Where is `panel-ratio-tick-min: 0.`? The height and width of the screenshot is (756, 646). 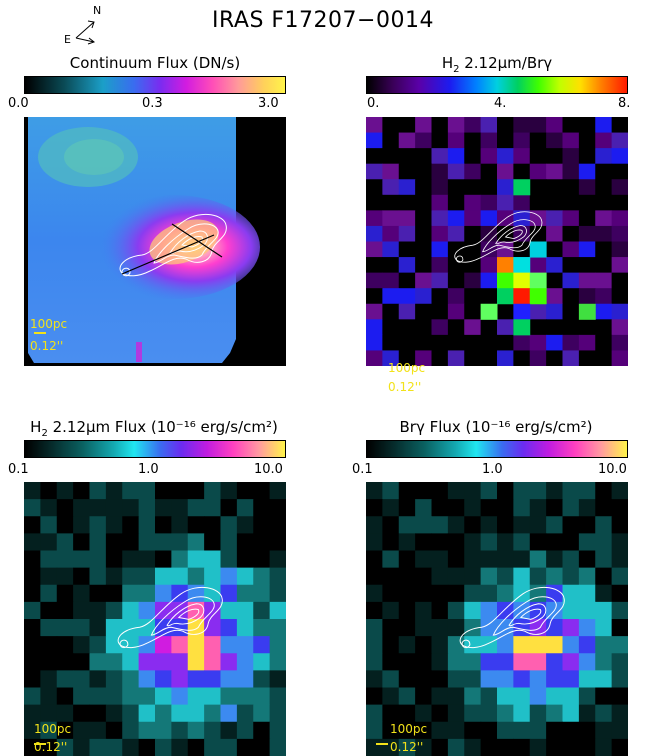
panel-ratio-tick-min: 0. is located at coordinates (373, 103).